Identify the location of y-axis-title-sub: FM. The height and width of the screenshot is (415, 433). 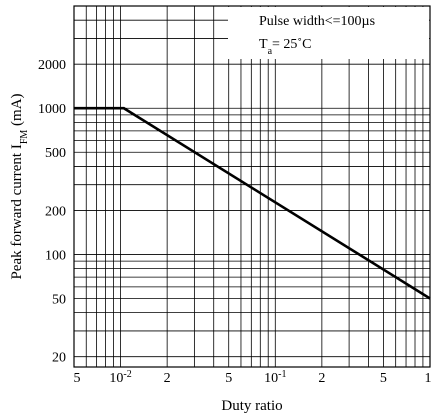
(24, 137).